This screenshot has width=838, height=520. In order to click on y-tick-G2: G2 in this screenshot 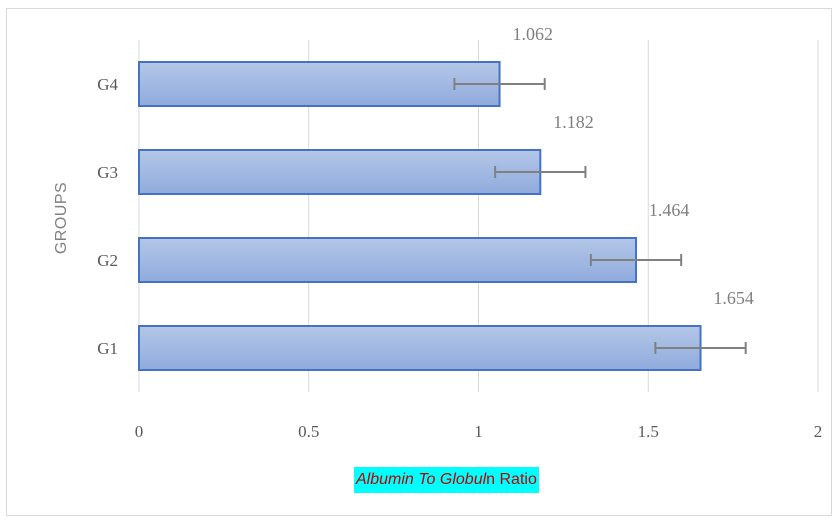, I will do `click(107, 260)`.